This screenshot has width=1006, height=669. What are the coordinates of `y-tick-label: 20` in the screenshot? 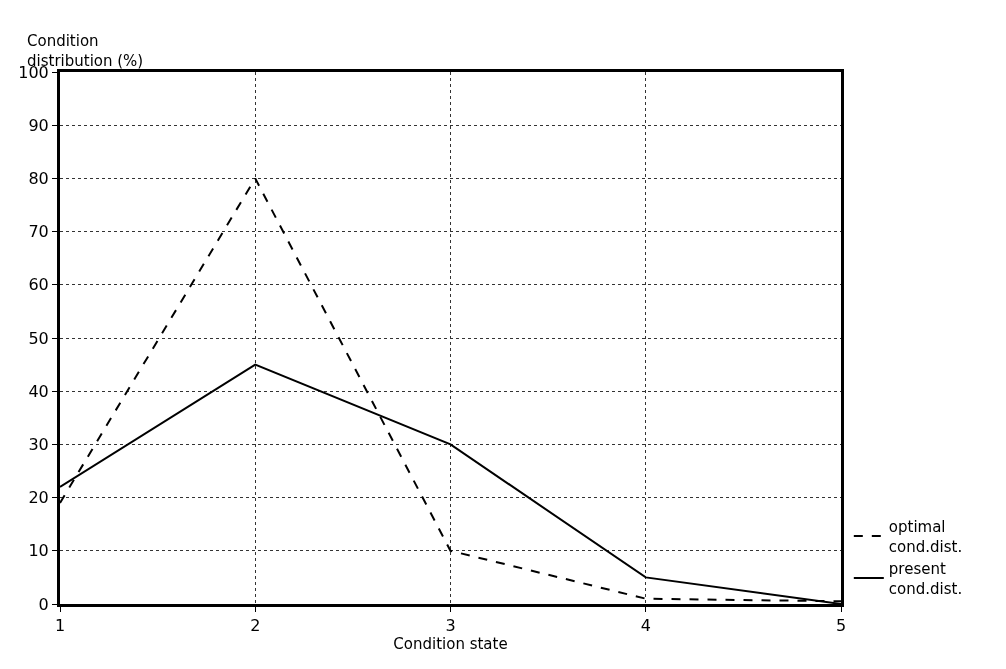 It's located at (38, 498).